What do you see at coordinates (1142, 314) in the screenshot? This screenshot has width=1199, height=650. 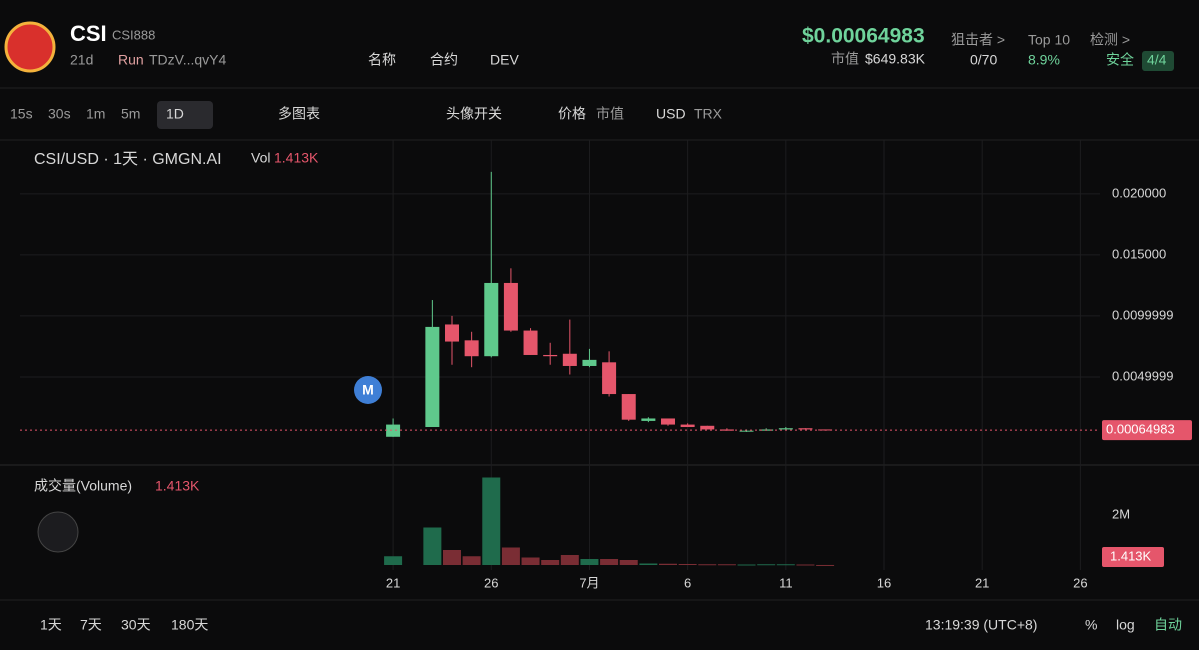 I see `y-tick-label: 0.0099999` at bounding box center [1142, 314].